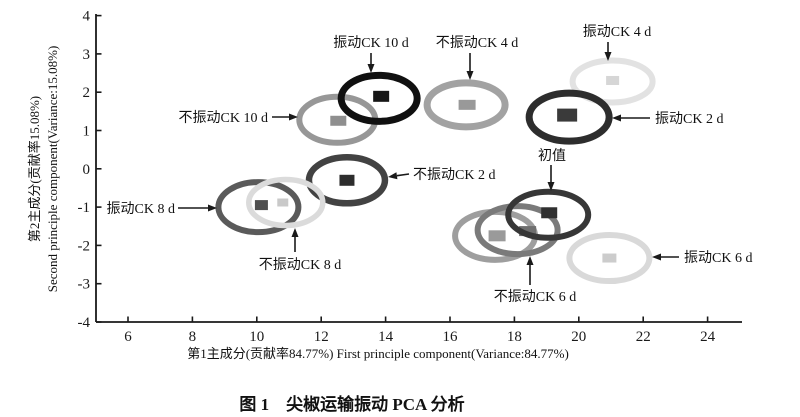  Describe the element at coordinates (477, 43) in the screenshot. I see `annotation-label: 不振动CK 4 d` at that location.